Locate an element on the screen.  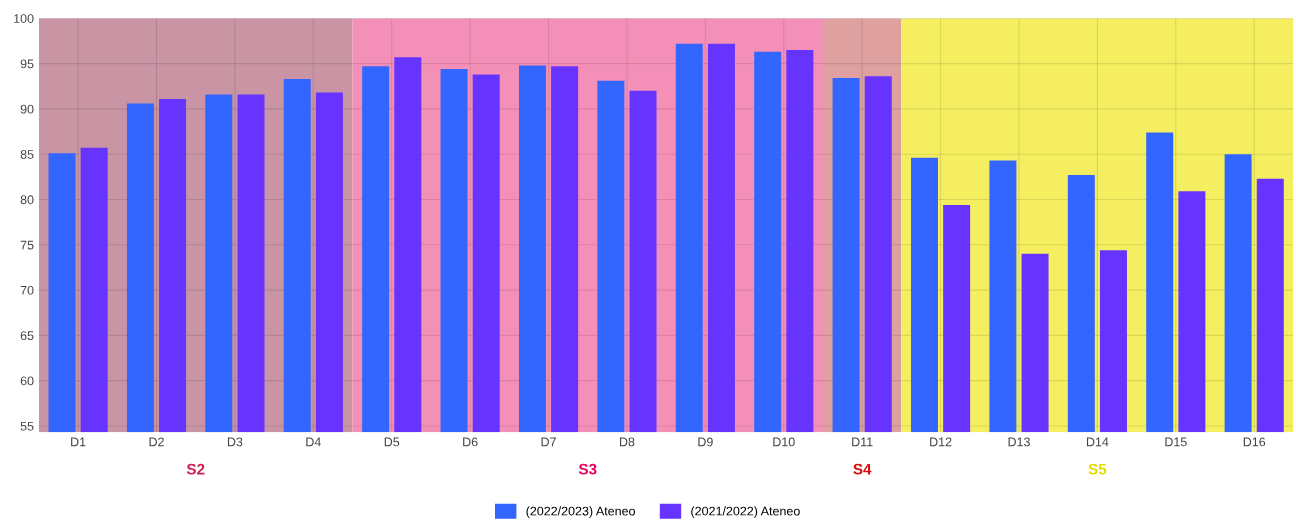
y-tick-label: 100 is located at coordinates (24, 18).